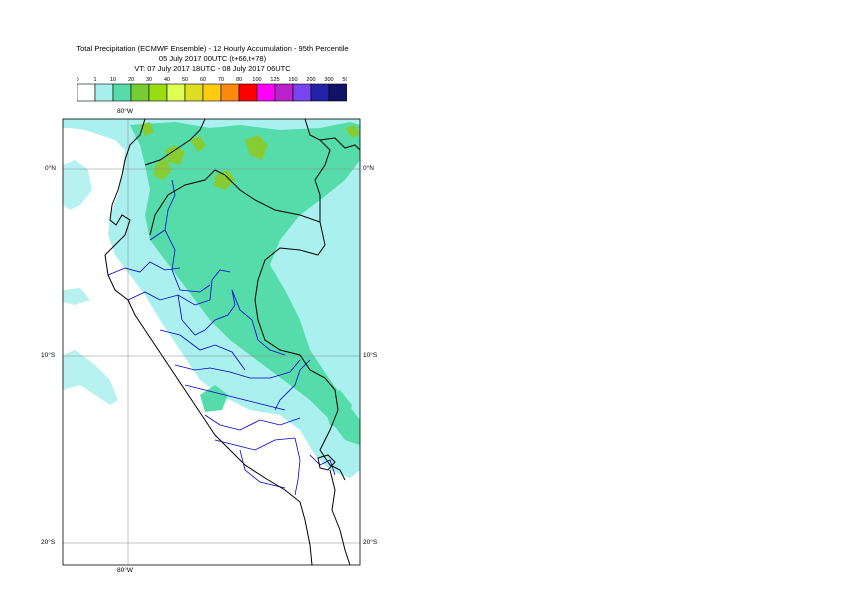 The image size is (842, 596). Describe the element at coordinates (221, 80) in the screenshot. I see `legend-tick-label: 70` at that location.